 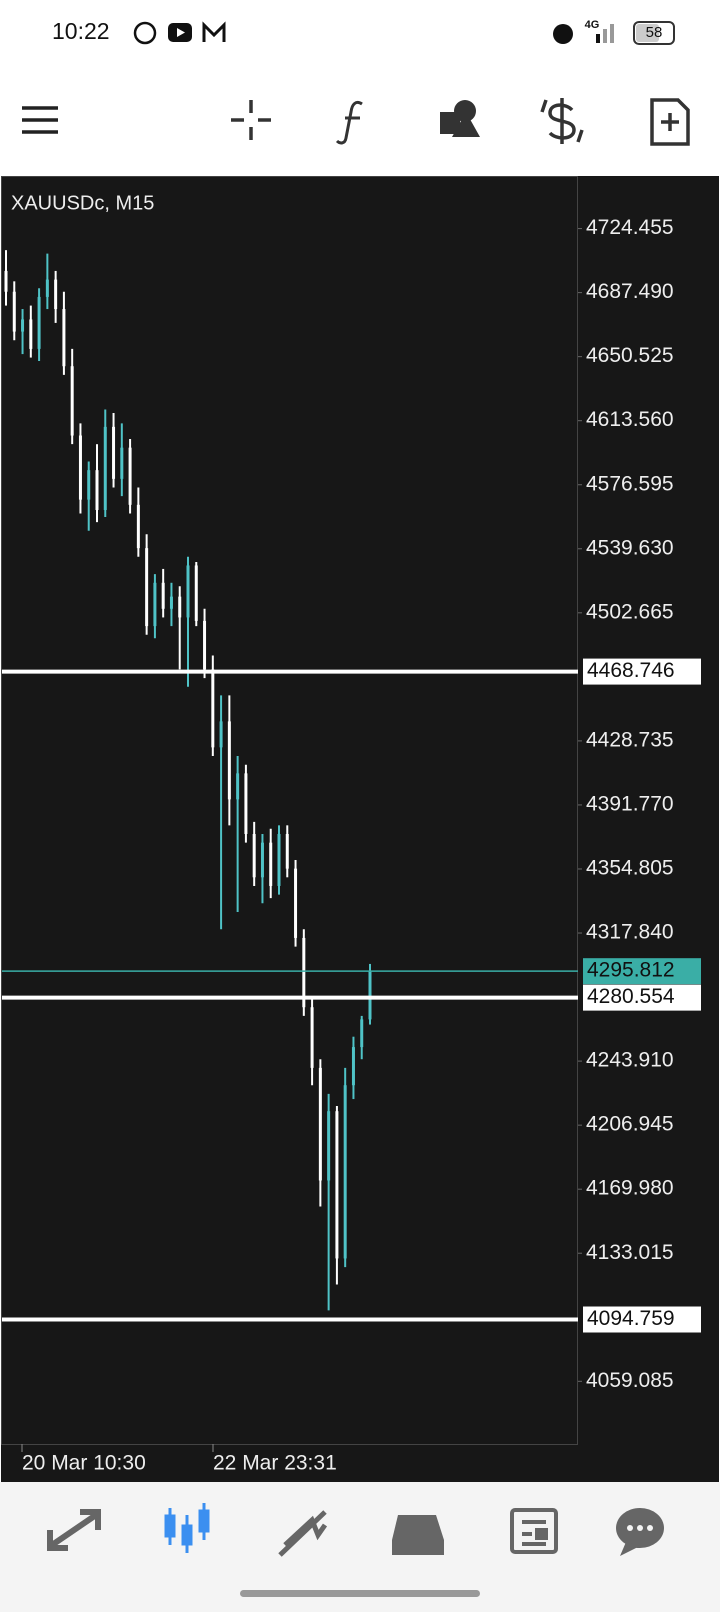 What do you see at coordinates (360, 1593) in the screenshot?
I see `home-indicator` at bounding box center [360, 1593].